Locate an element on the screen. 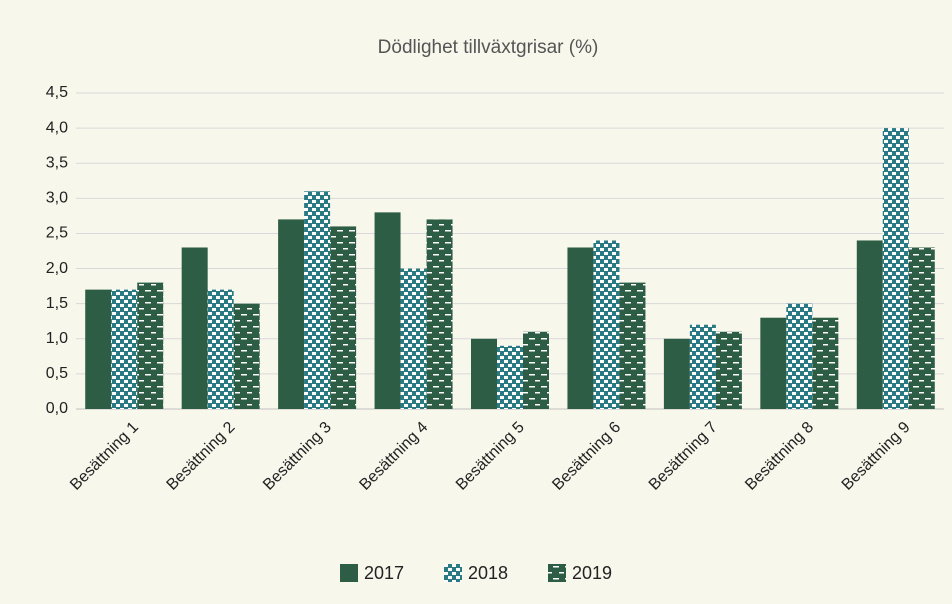 This screenshot has height=604, width=952. y-tick-label: 3,0 is located at coordinates (57, 198).